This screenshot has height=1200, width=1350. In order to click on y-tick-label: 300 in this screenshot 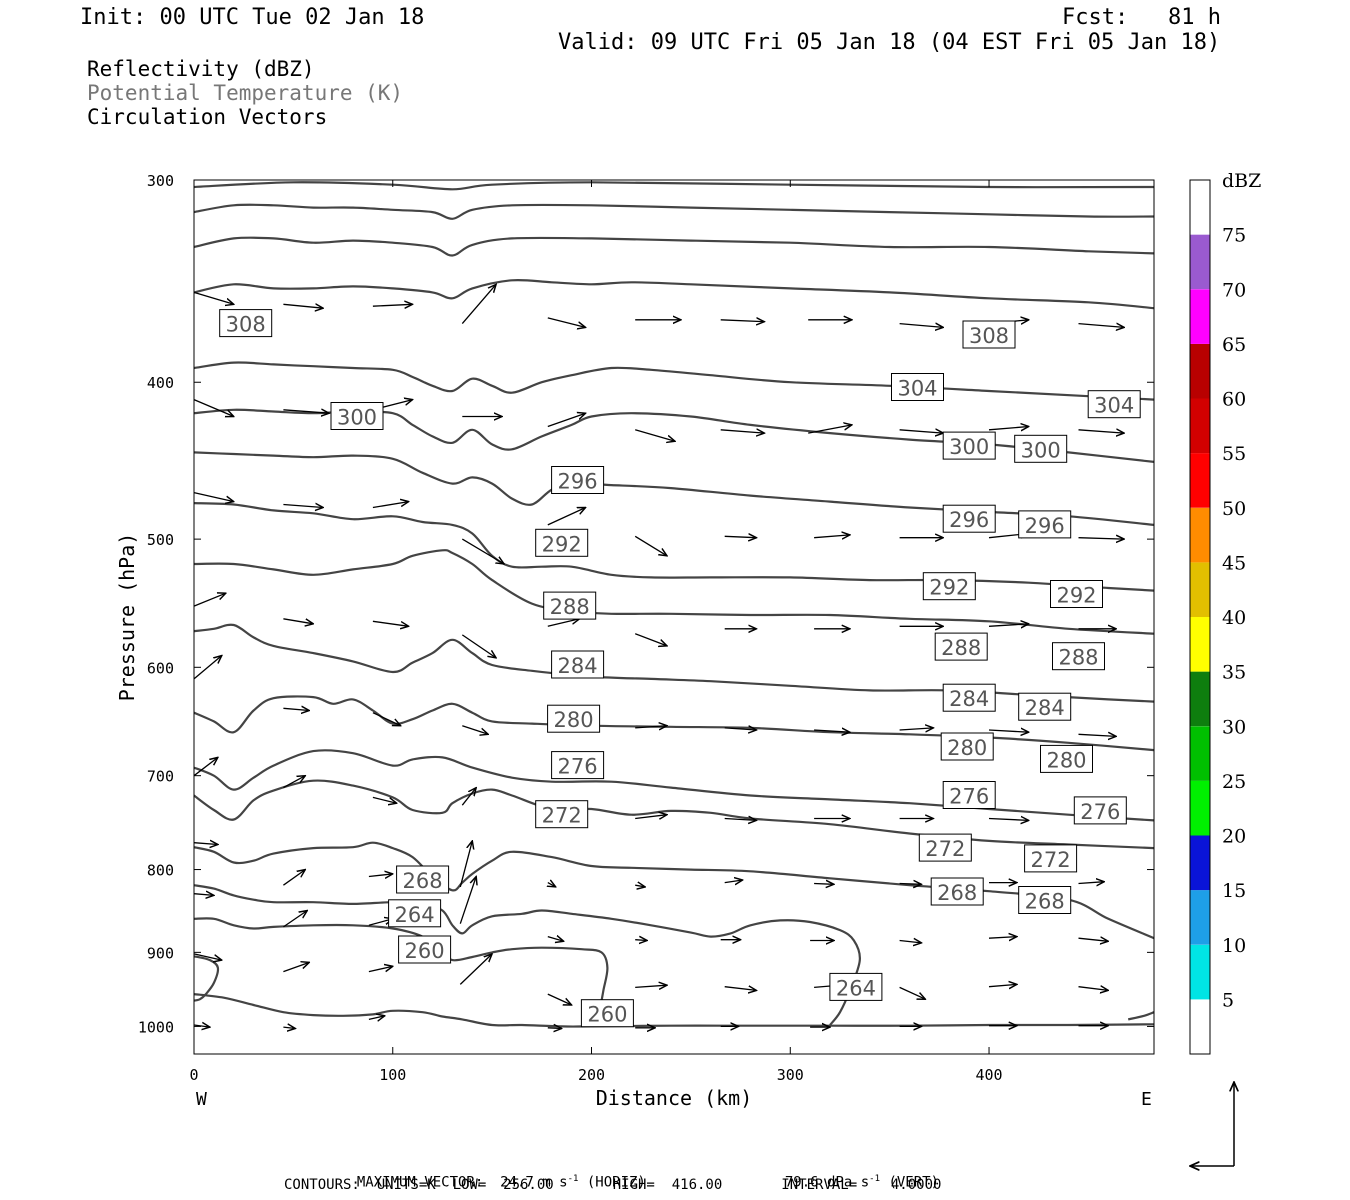, I will do `click(160, 181)`.